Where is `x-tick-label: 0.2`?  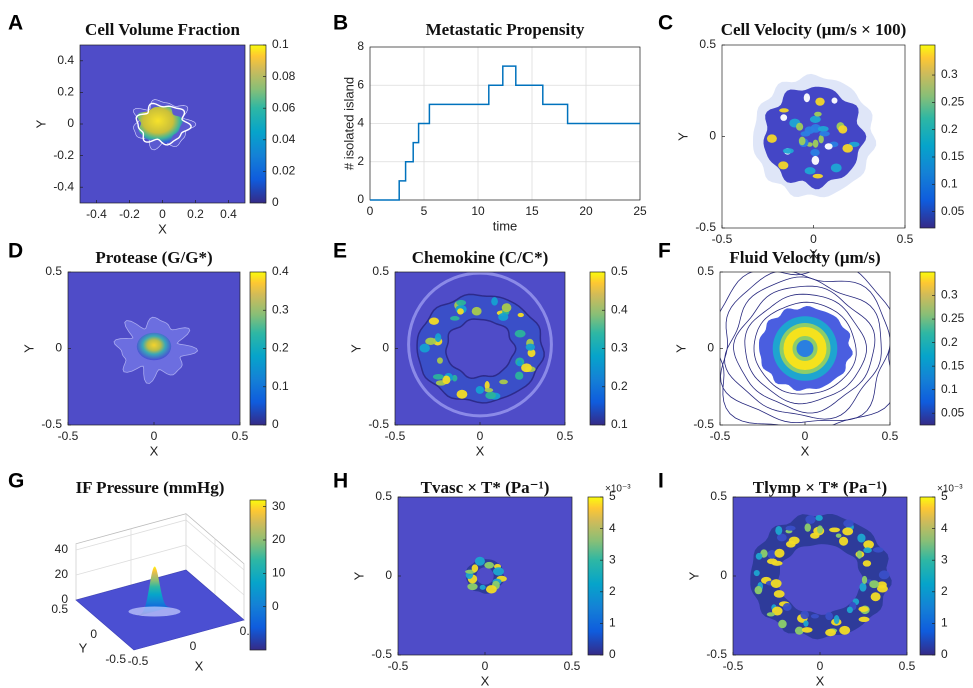
x-tick-label: 0.2 is located at coordinates (195, 214).